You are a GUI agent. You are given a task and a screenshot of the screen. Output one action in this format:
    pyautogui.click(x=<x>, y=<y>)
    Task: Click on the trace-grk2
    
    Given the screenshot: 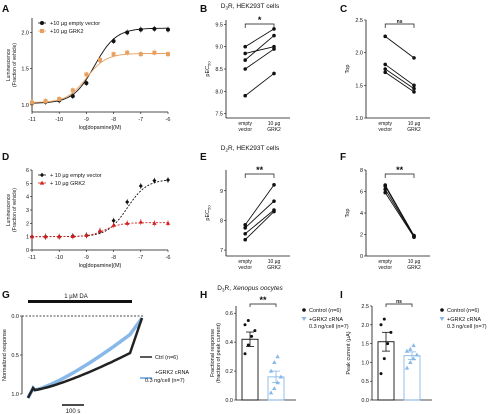 What is the action you would take?
    pyautogui.click(x=85, y=357)
    